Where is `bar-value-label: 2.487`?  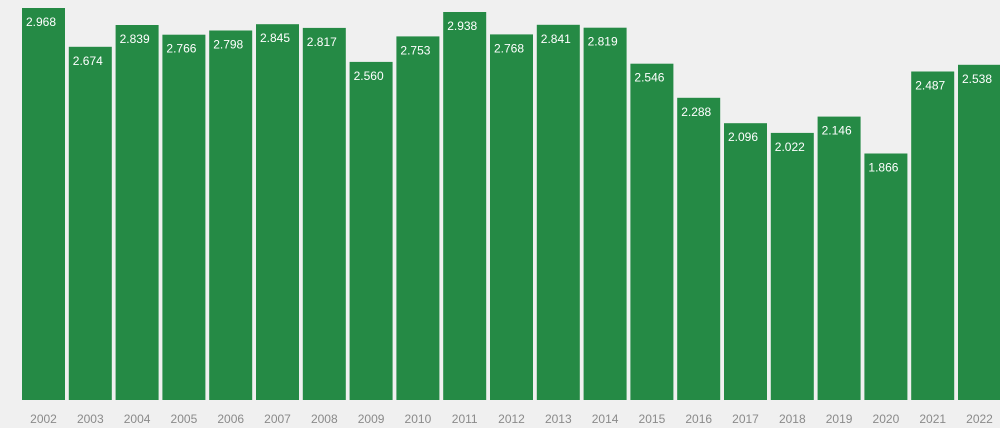 bar-value-label: 2.487 is located at coordinates (930, 86).